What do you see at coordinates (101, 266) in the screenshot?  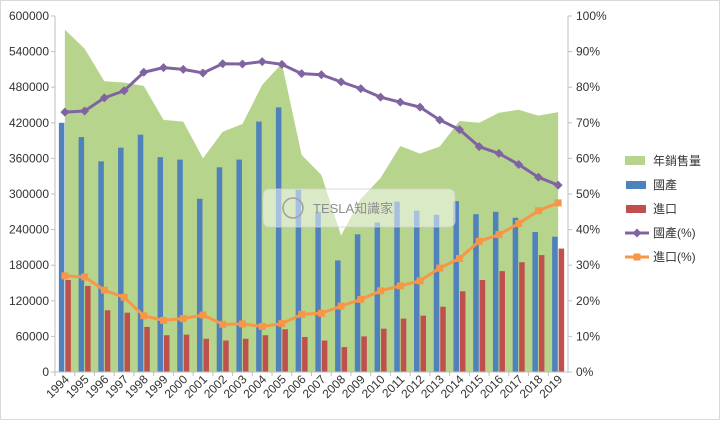 I see `bar-domestic-1996` at bounding box center [101, 266].